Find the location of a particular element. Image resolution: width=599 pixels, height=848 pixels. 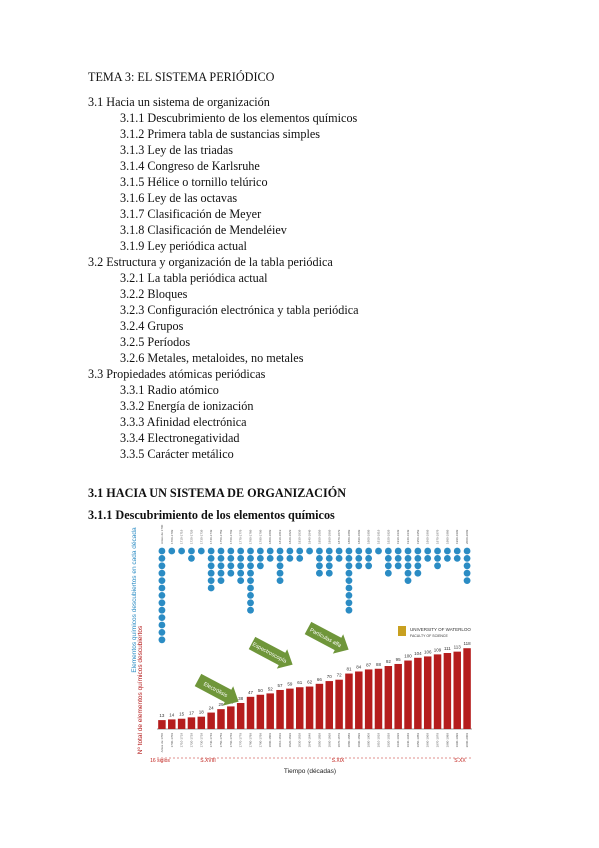

x-category-label: 1930-1939 is located at coordinates (398, 740).